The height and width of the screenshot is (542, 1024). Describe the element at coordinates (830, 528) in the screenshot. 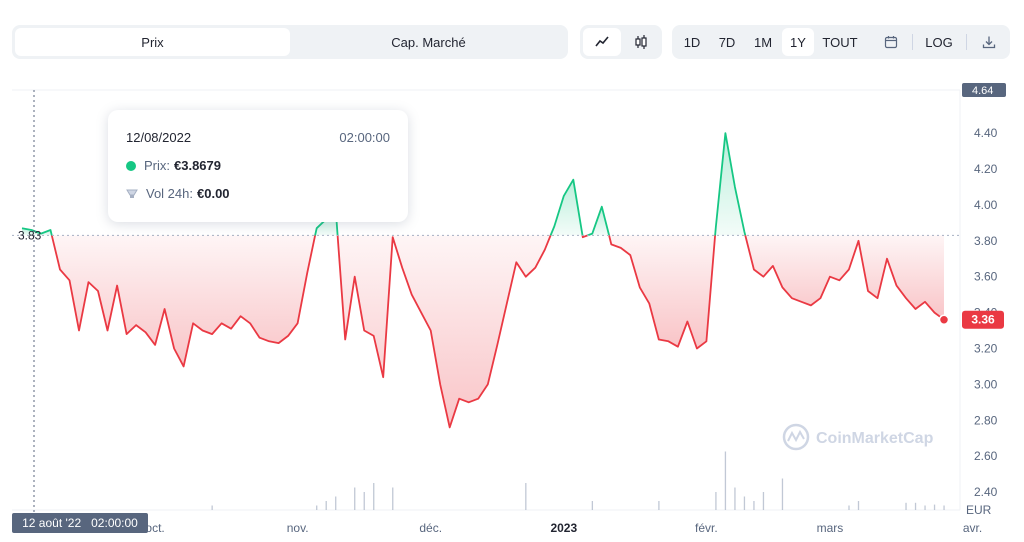

I see `x-tick-label: mars` at that location.